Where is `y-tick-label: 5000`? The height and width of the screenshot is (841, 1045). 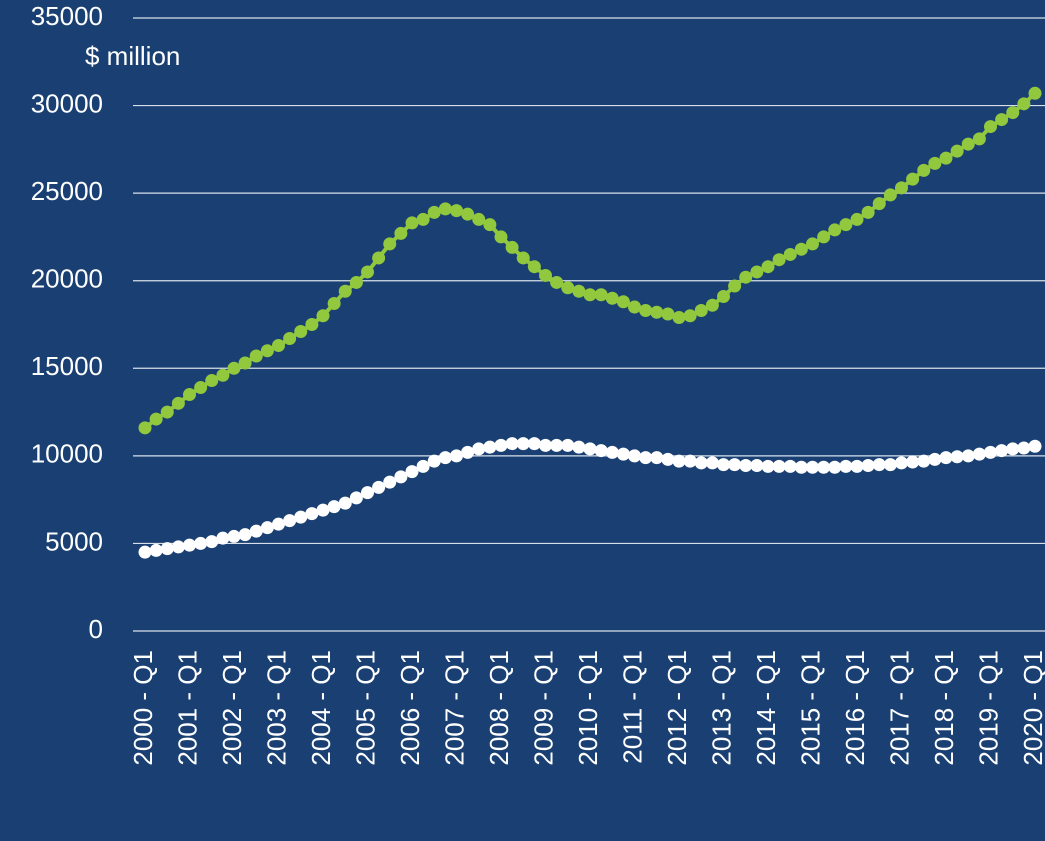 y-tick-label: 5000 is located at coordinates (74, 541).